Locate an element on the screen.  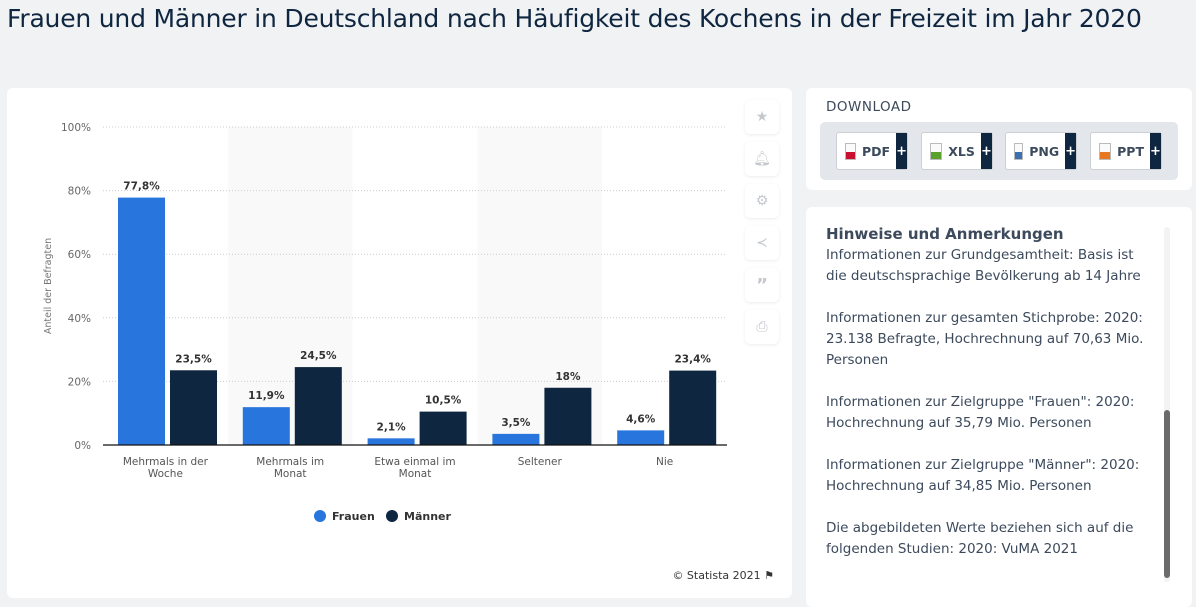
data-label: 4,6% is located at coordinates (641, 419).